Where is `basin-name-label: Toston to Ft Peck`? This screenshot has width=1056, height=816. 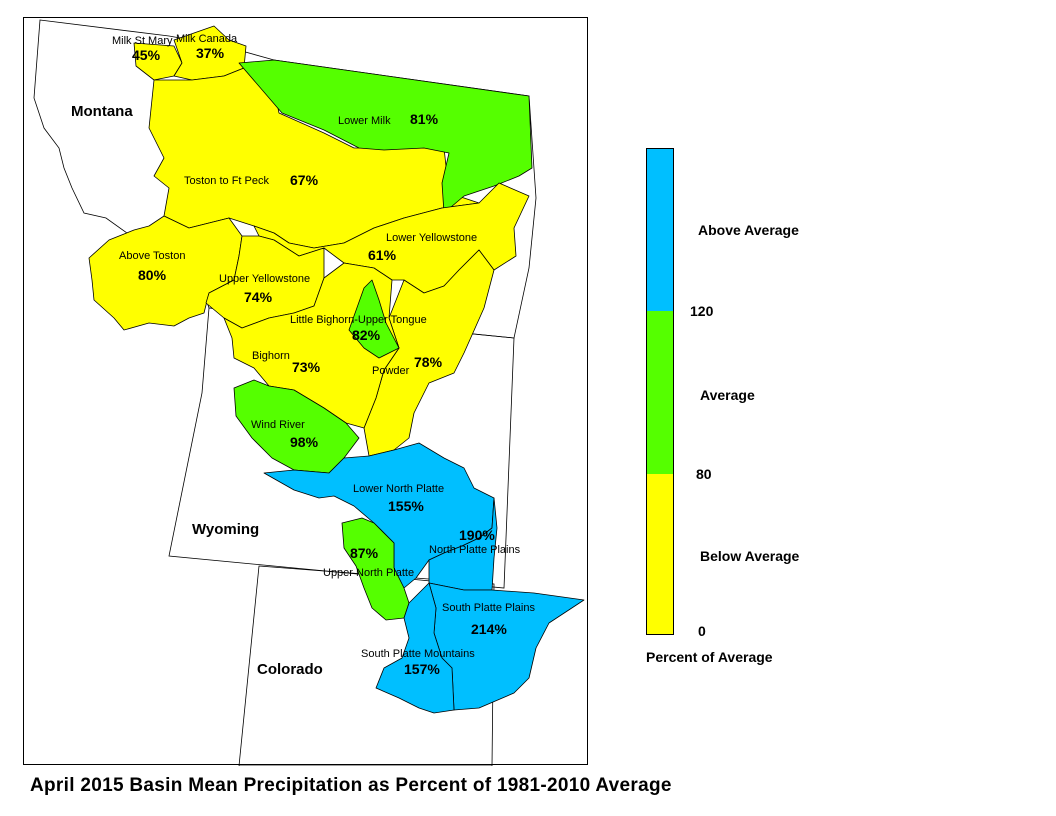
basin-name-label: Toston to Ft Peck is located at coordinates (226, 181).